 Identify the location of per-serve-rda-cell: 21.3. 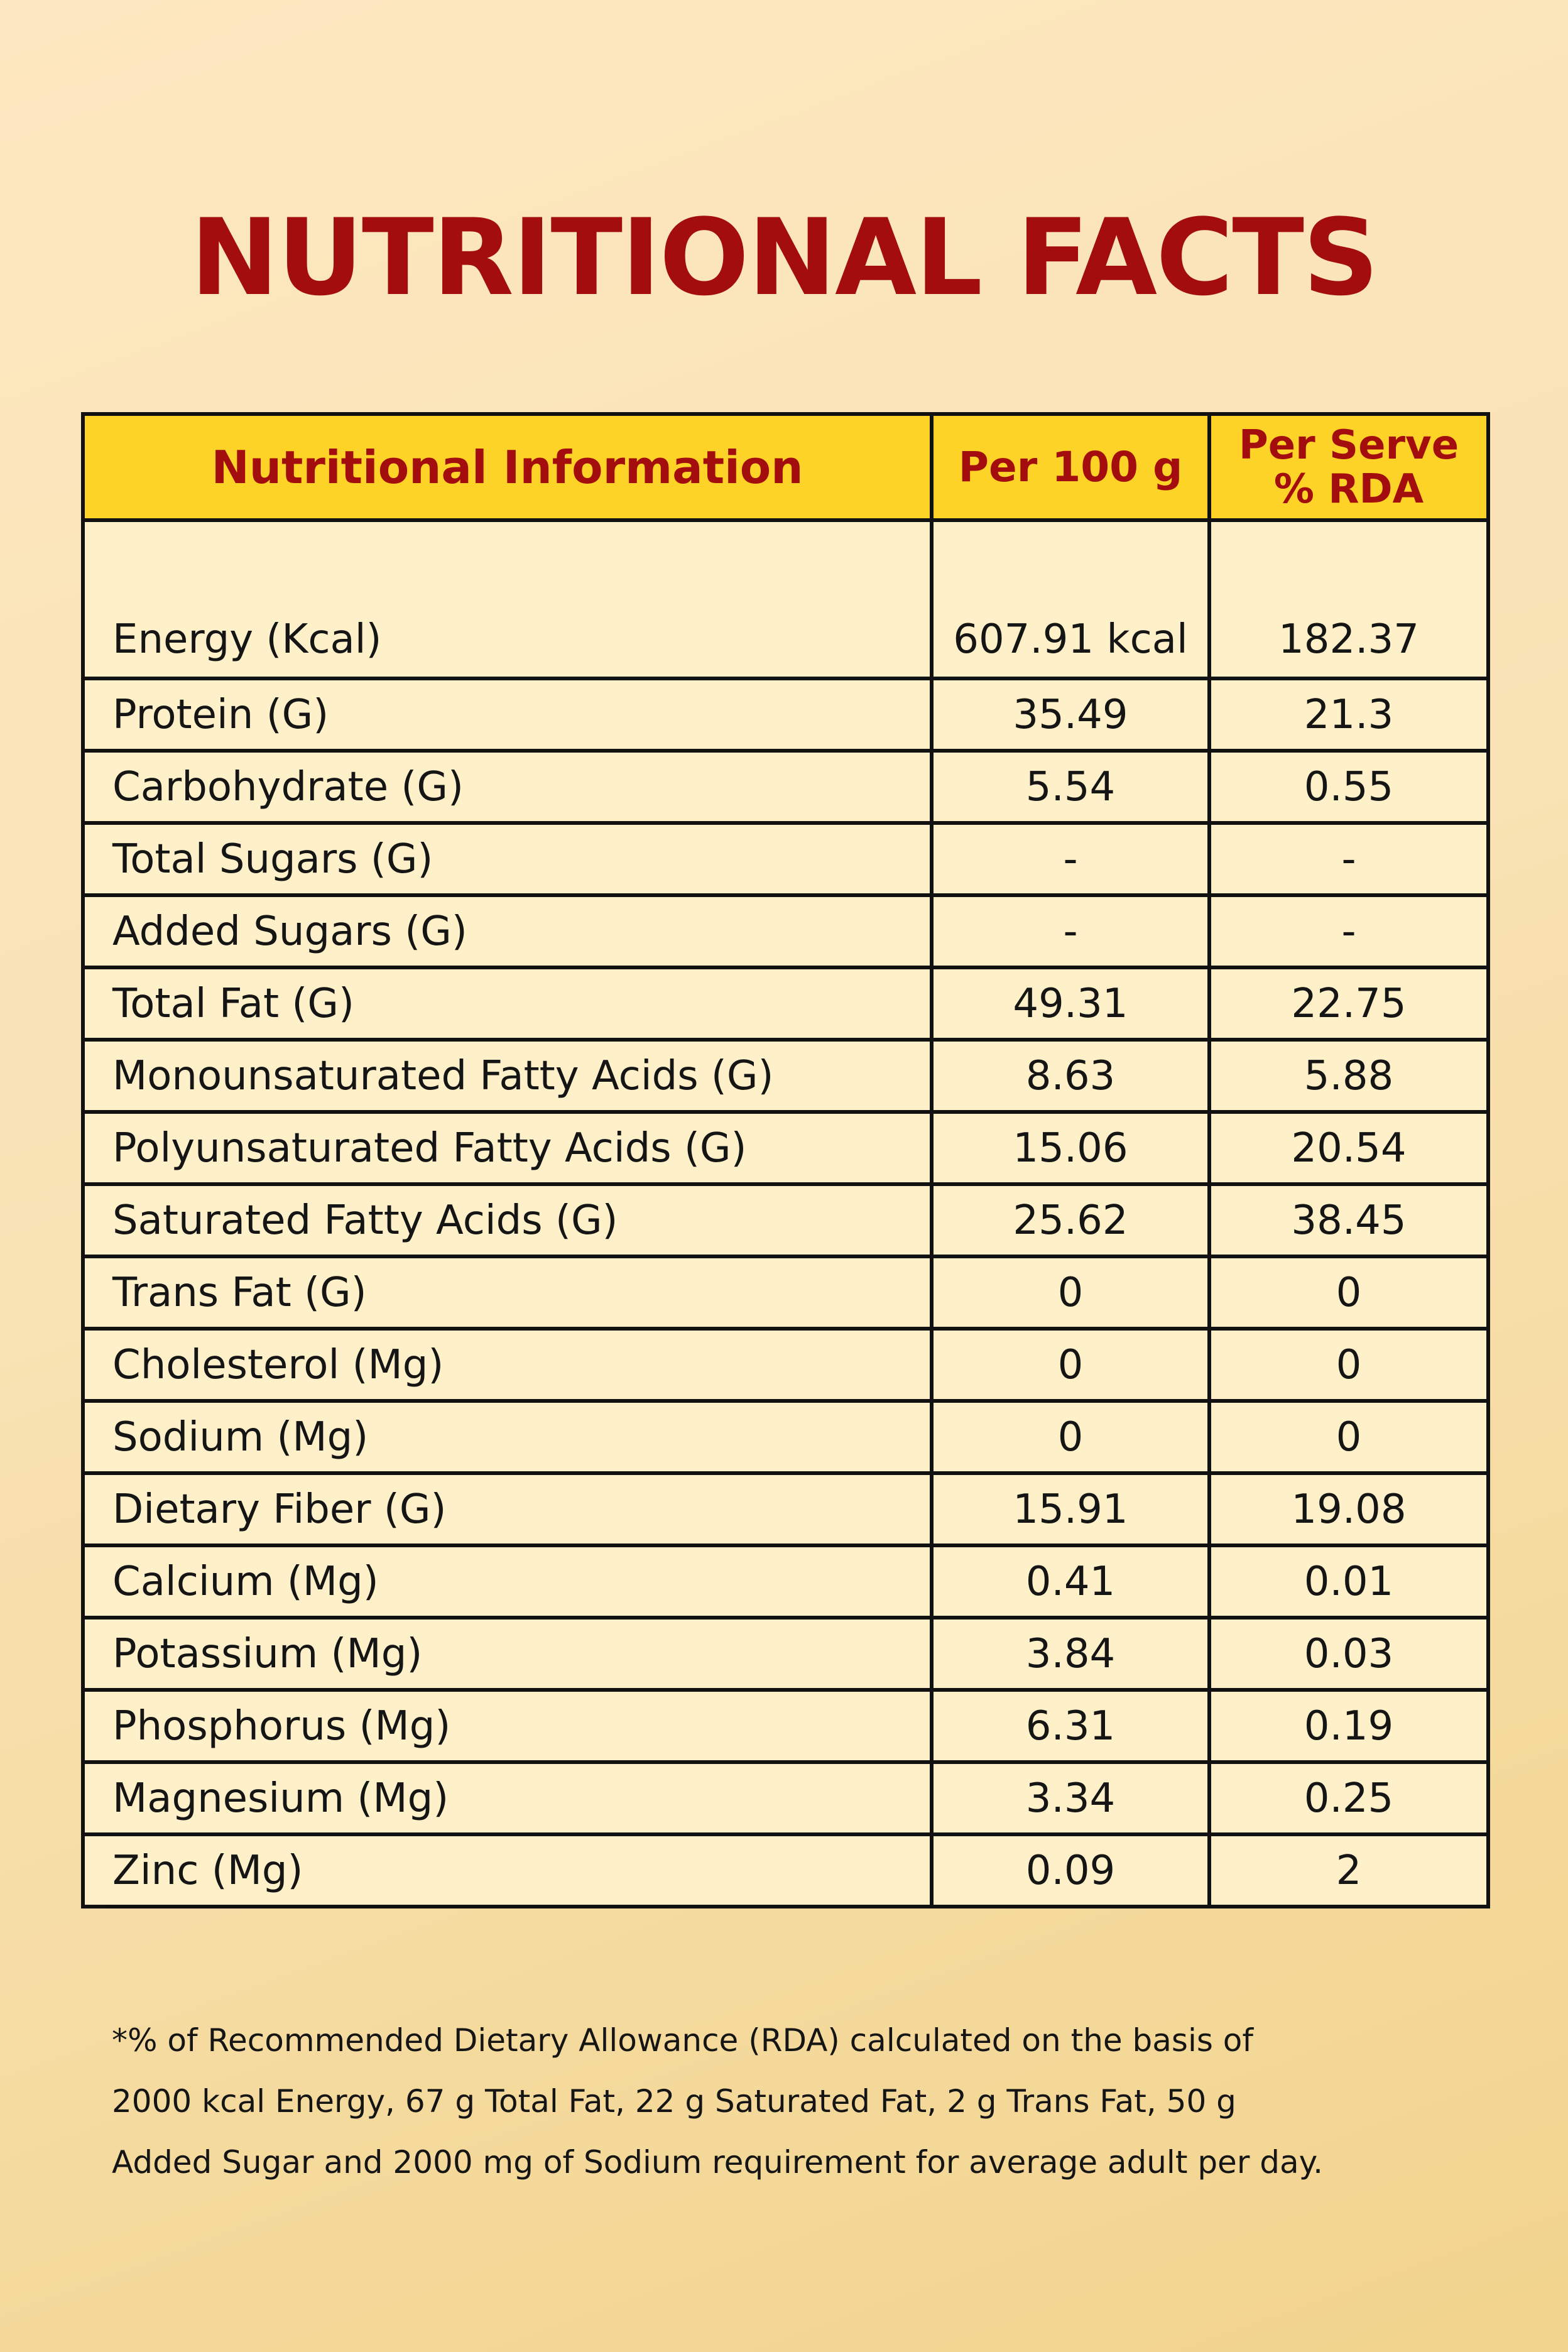
(1348, 715).